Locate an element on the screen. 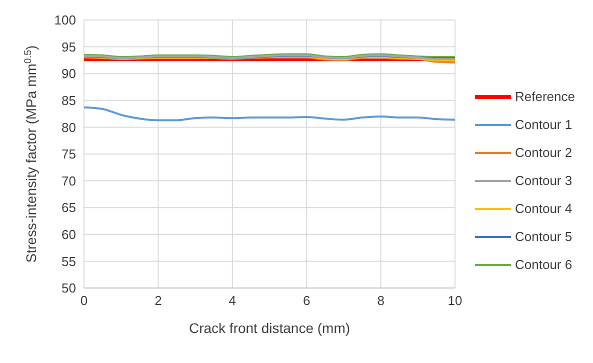 This screenshot has width=593, height=363. y-tick-label: 50 is located at coordinates (69, 288).